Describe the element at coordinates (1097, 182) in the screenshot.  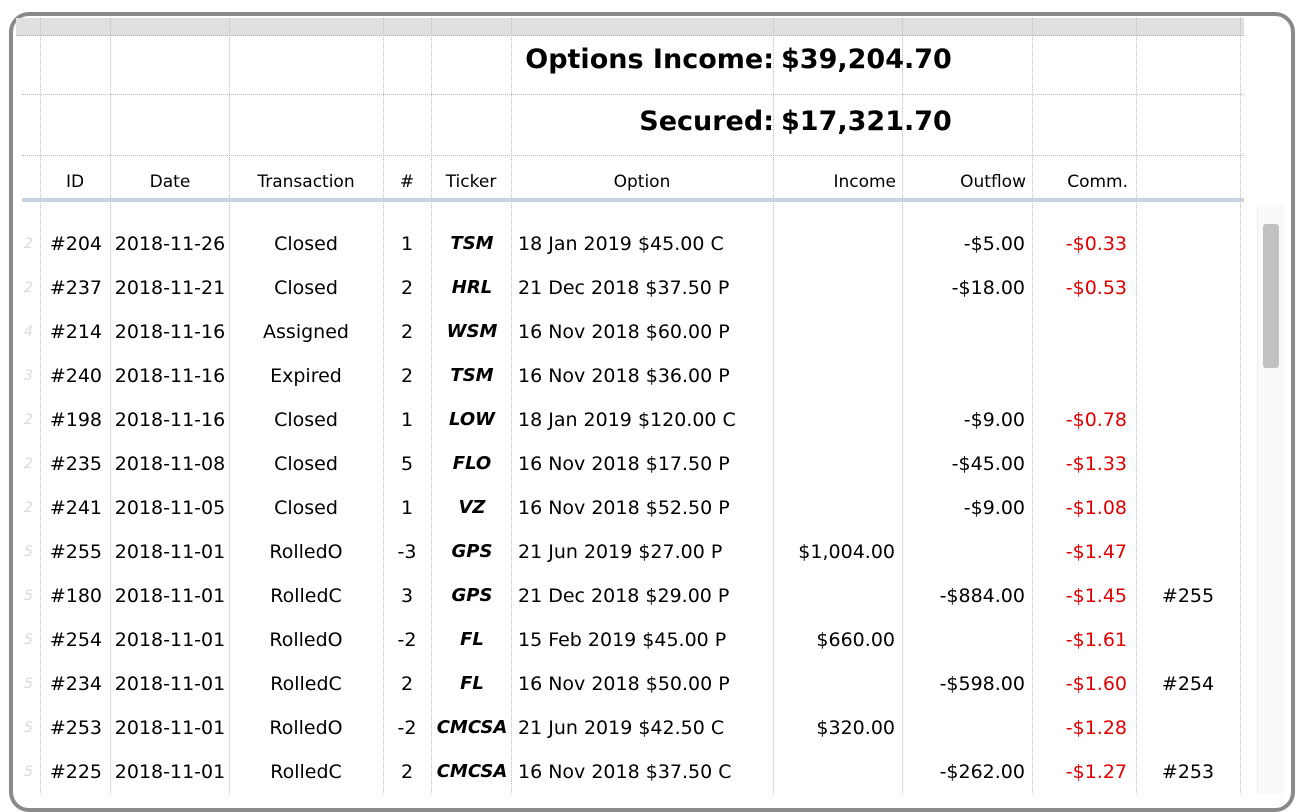
I see `header-comm: Comm.` at that location.